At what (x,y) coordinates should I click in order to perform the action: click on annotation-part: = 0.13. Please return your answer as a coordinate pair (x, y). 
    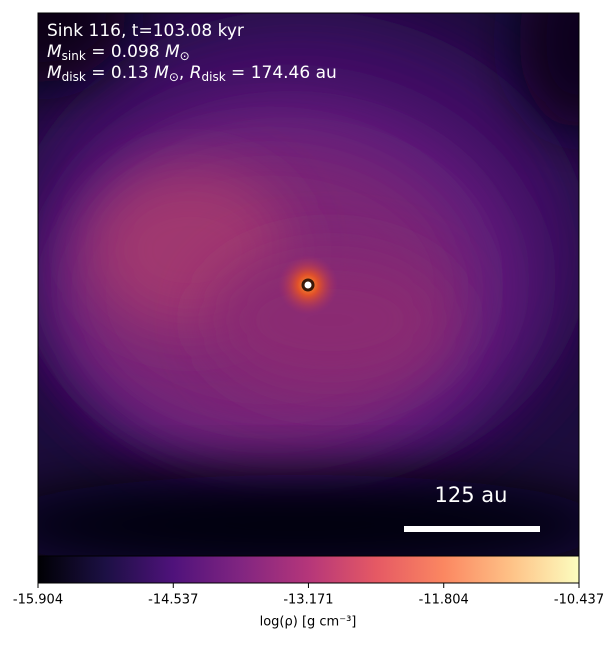
    Looking at the image, I should click on (120, 73).